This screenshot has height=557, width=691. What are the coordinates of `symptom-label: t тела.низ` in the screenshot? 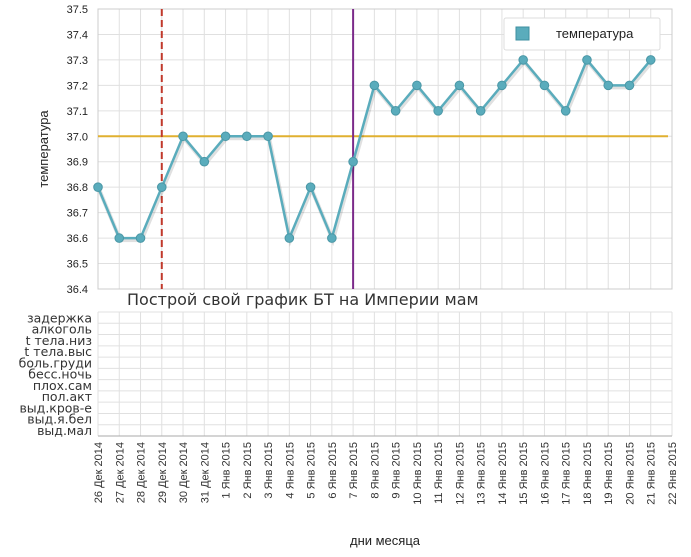 It's located at (59, 340).